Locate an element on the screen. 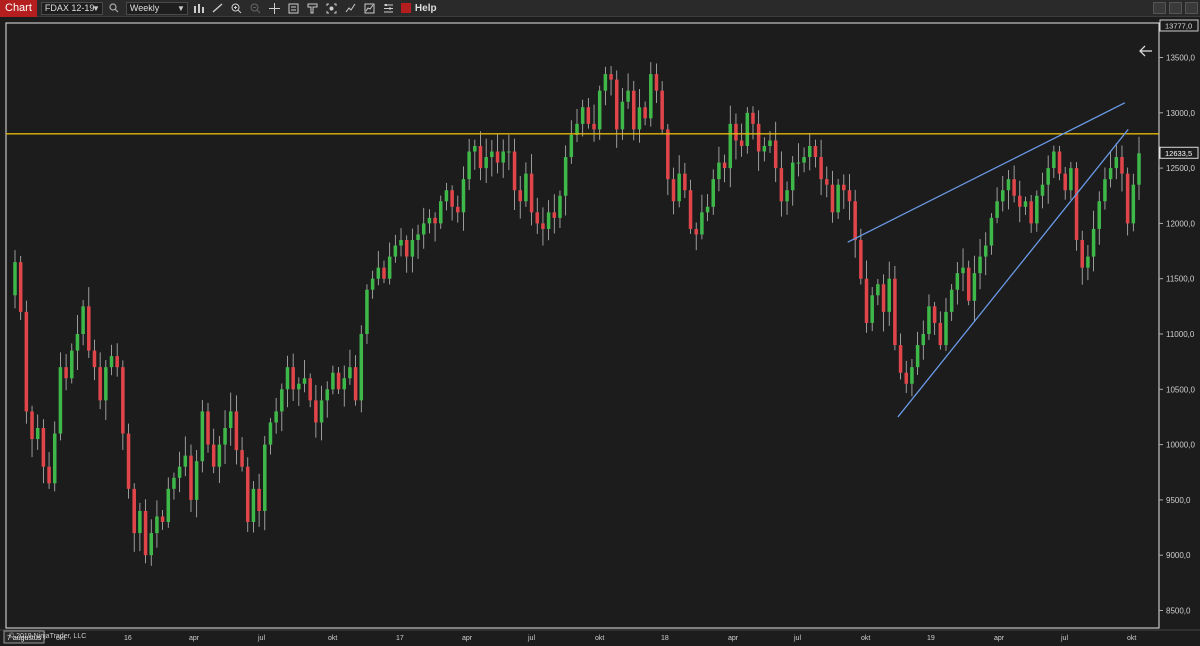  minimize-button is located at coordinates (1159, 8).